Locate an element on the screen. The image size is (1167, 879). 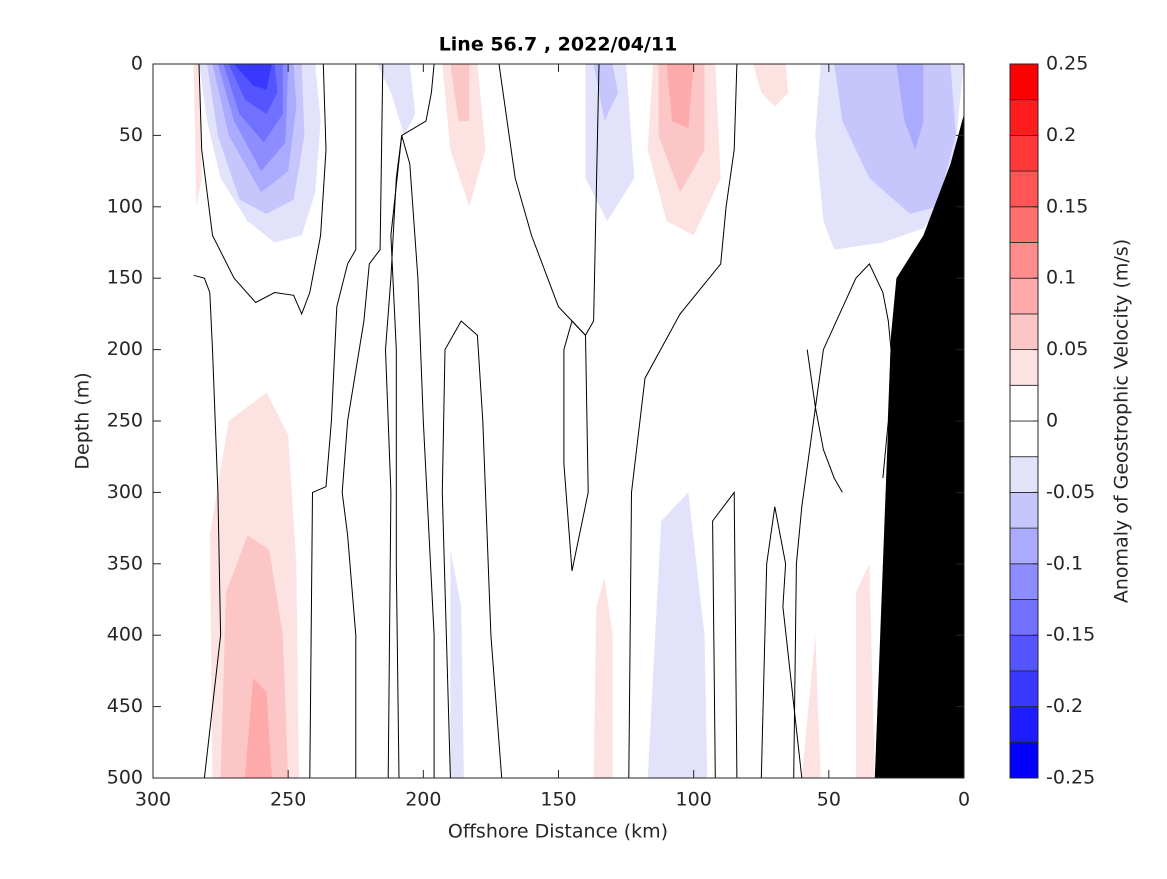
x-tick-label: 200 is located at coordinates (423, 800).